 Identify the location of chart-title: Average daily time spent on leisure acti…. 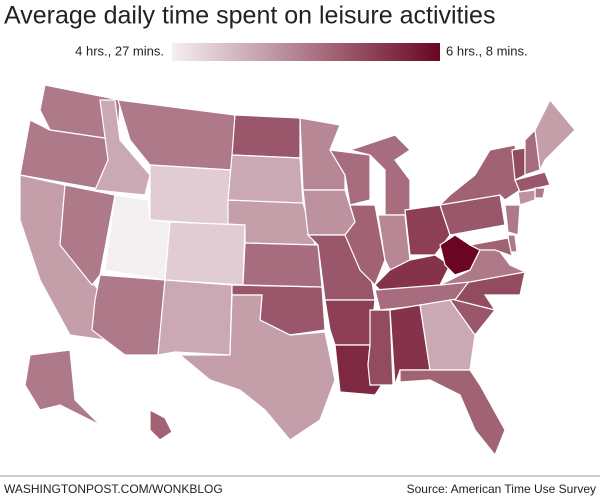
(249, 16).